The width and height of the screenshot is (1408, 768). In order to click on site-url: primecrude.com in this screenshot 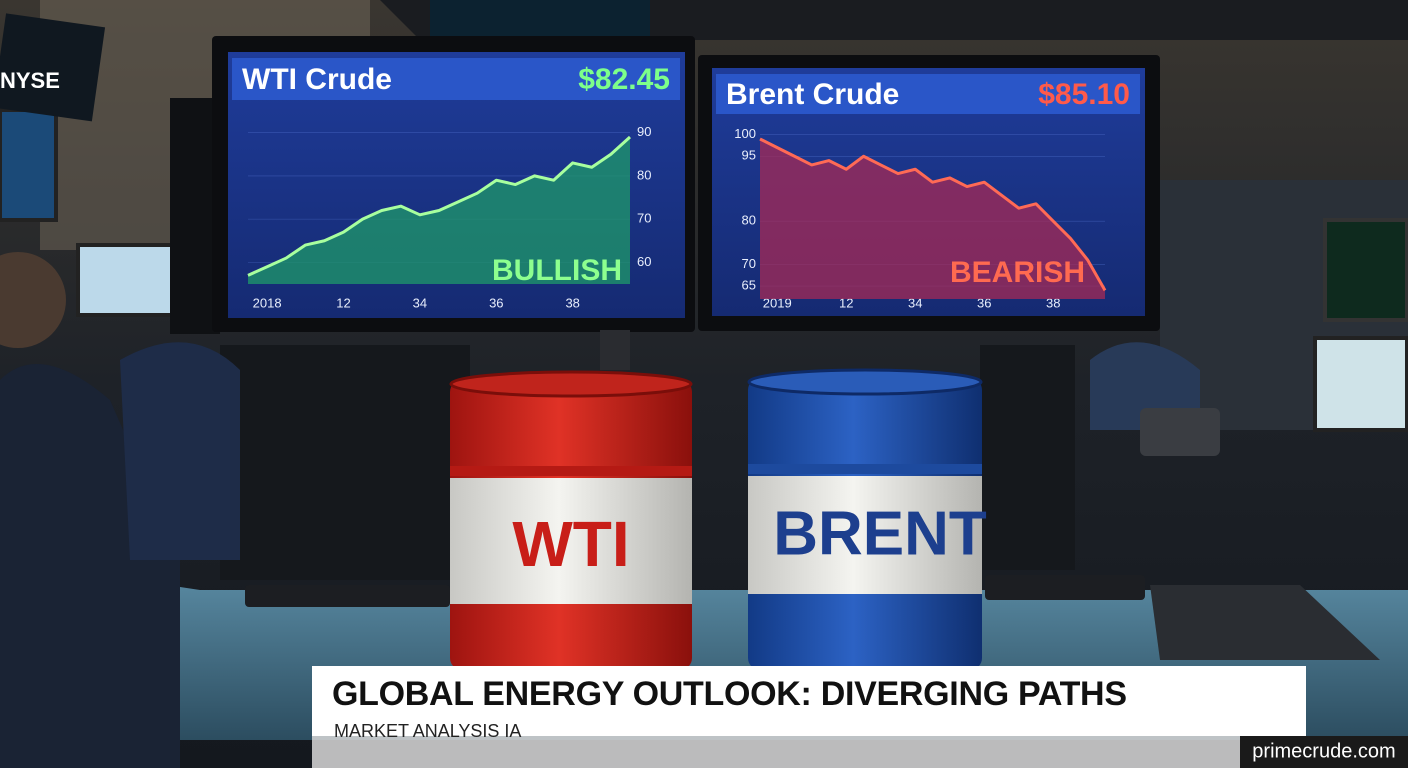, I will do `click(1323, 751)`.